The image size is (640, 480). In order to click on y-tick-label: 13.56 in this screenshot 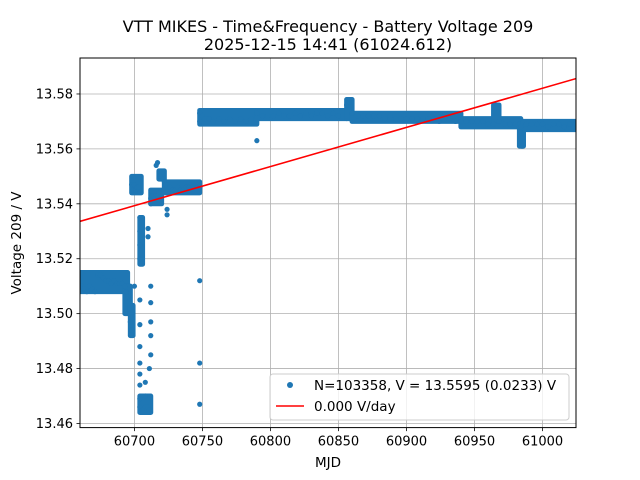, I will do `click(54, 149)`.